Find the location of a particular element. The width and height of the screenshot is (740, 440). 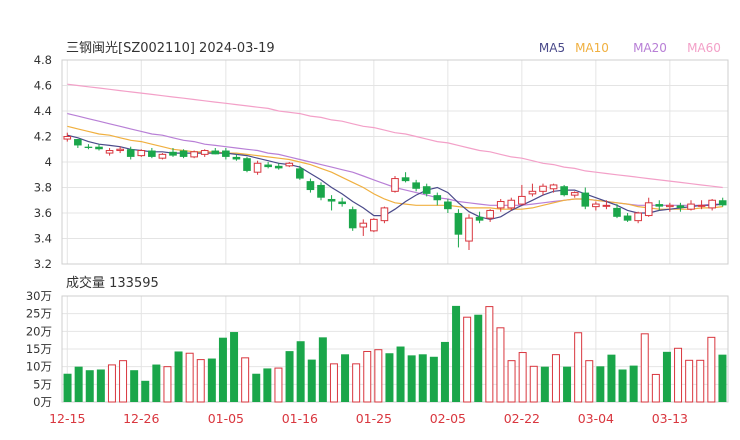

volume-title: 成交量 133595 is located at coordinates (112, 283).